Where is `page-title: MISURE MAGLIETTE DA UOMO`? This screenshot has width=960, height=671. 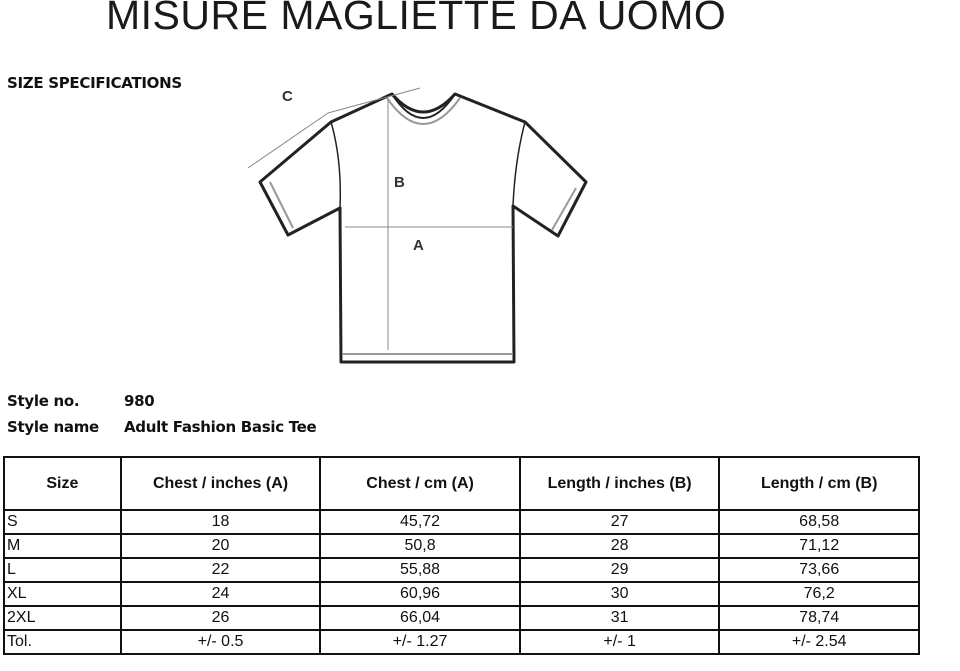
page-title: MISURE MAGLIETTE DA UOMO is located at coordinates (416, 19).